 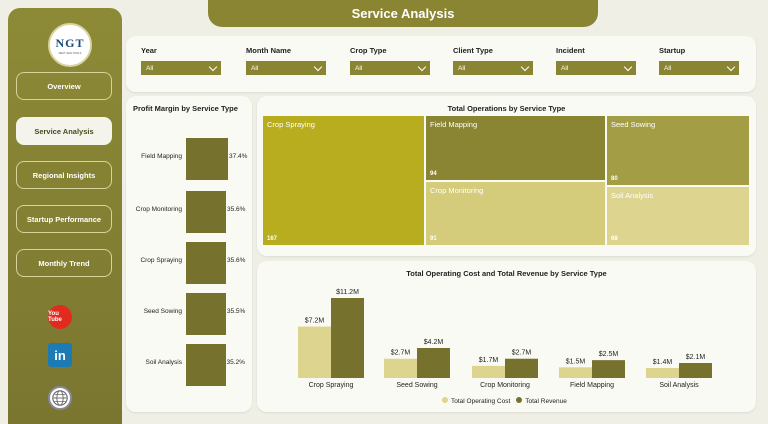 What do you see at coordinates (60, 317) in the screenshot?
I see `youtube-icon: You Tube` at bounding box center [60, 317].